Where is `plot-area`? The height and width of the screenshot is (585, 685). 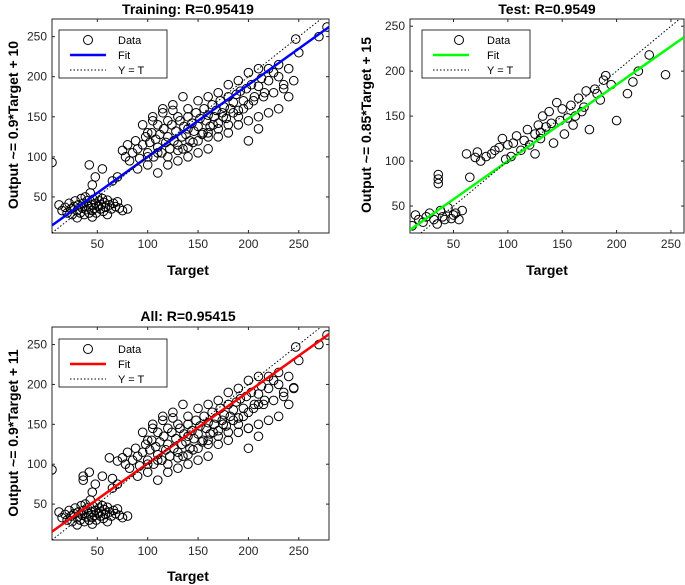
plot-area is located at coordinates (190, 433).